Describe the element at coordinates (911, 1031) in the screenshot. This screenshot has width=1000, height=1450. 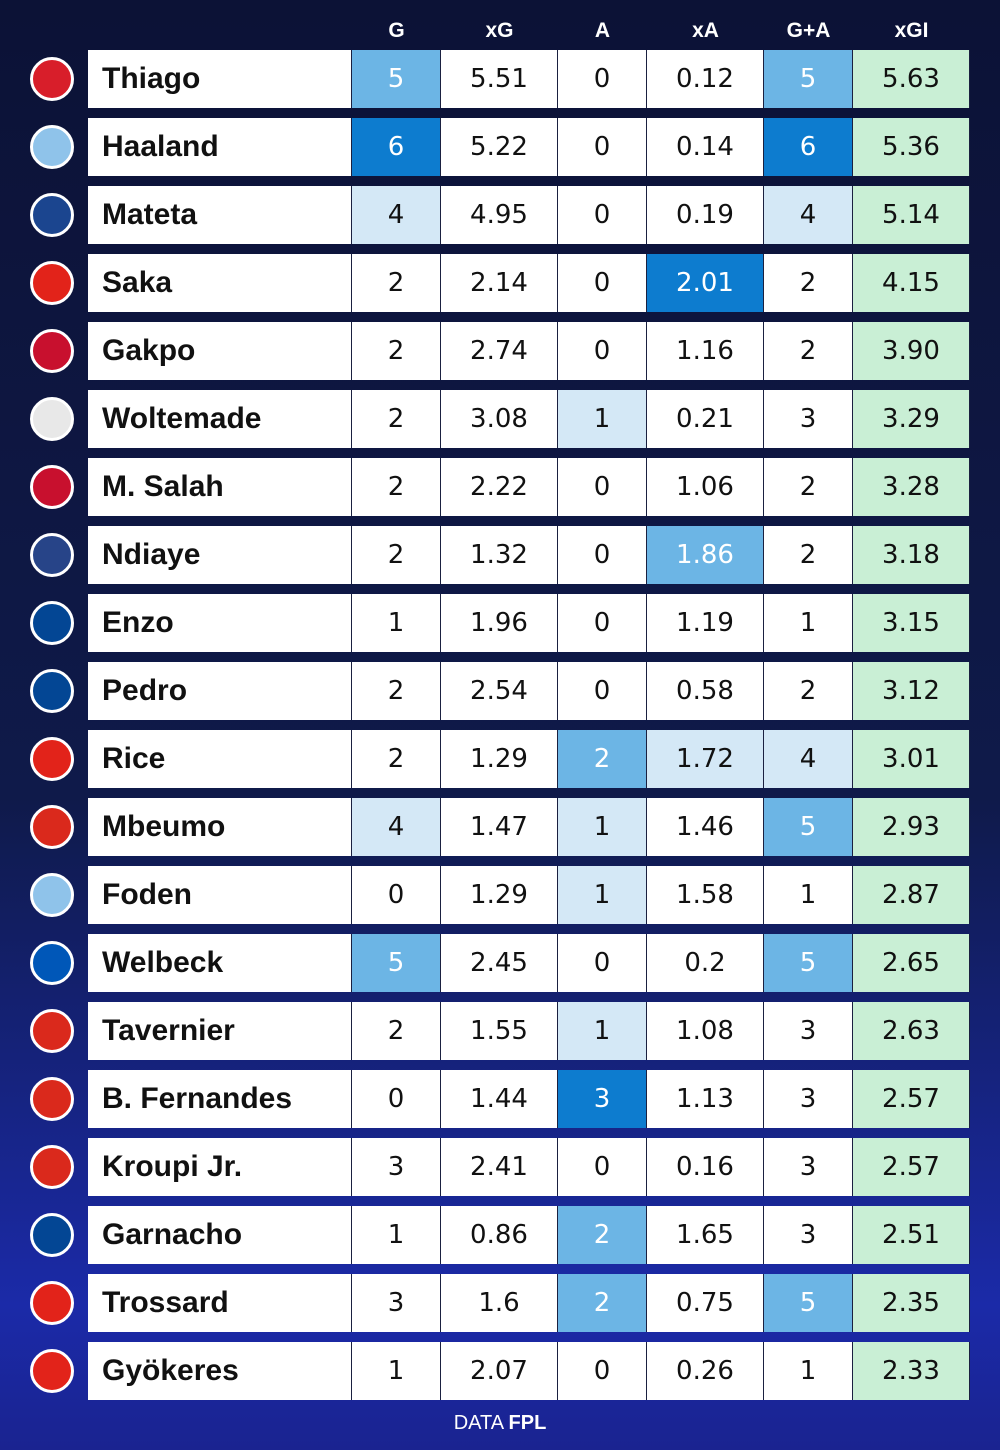
I see `stat-cell: 2.63` at that location.